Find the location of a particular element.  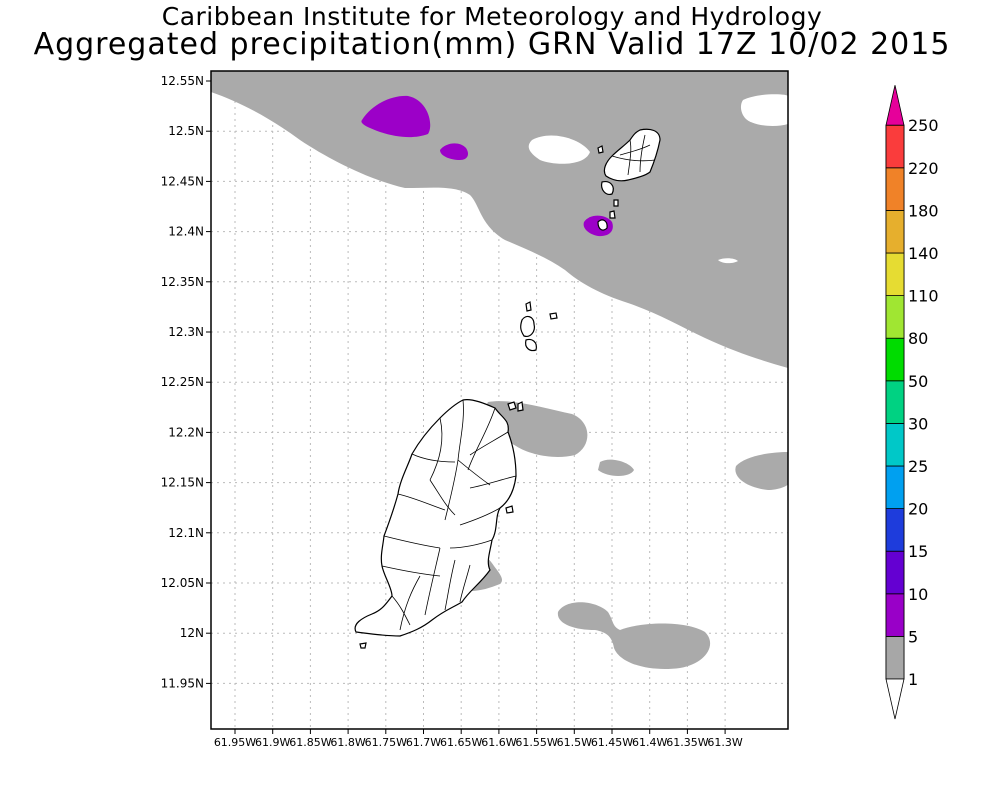

lat-tick-label: 12.35N is located at coordinates (182, 282).